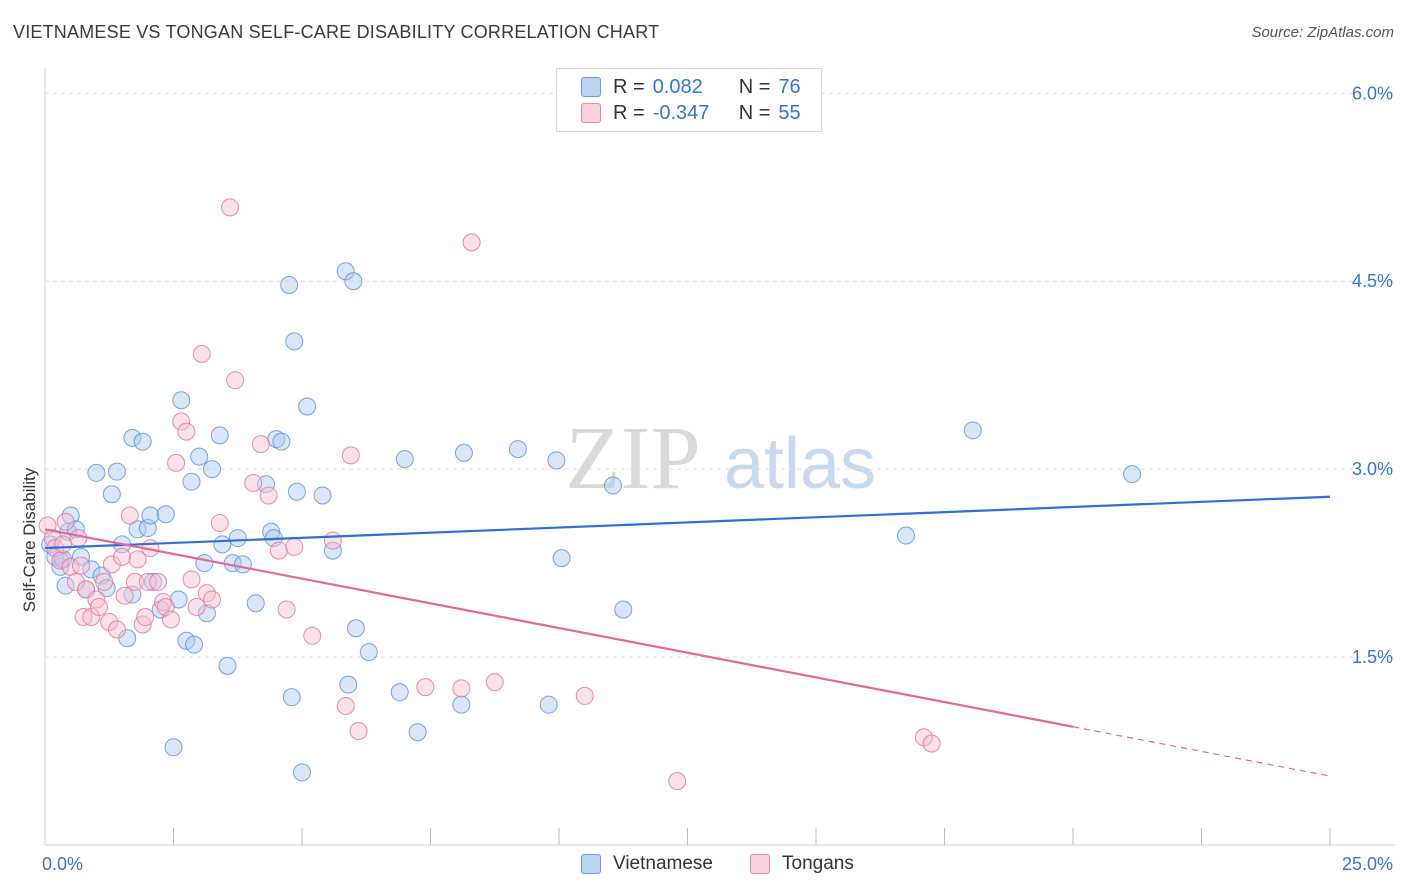 This screenshot has width=1406, height=892. I want to click on legend-swatch-tongans, so click(591, 113).